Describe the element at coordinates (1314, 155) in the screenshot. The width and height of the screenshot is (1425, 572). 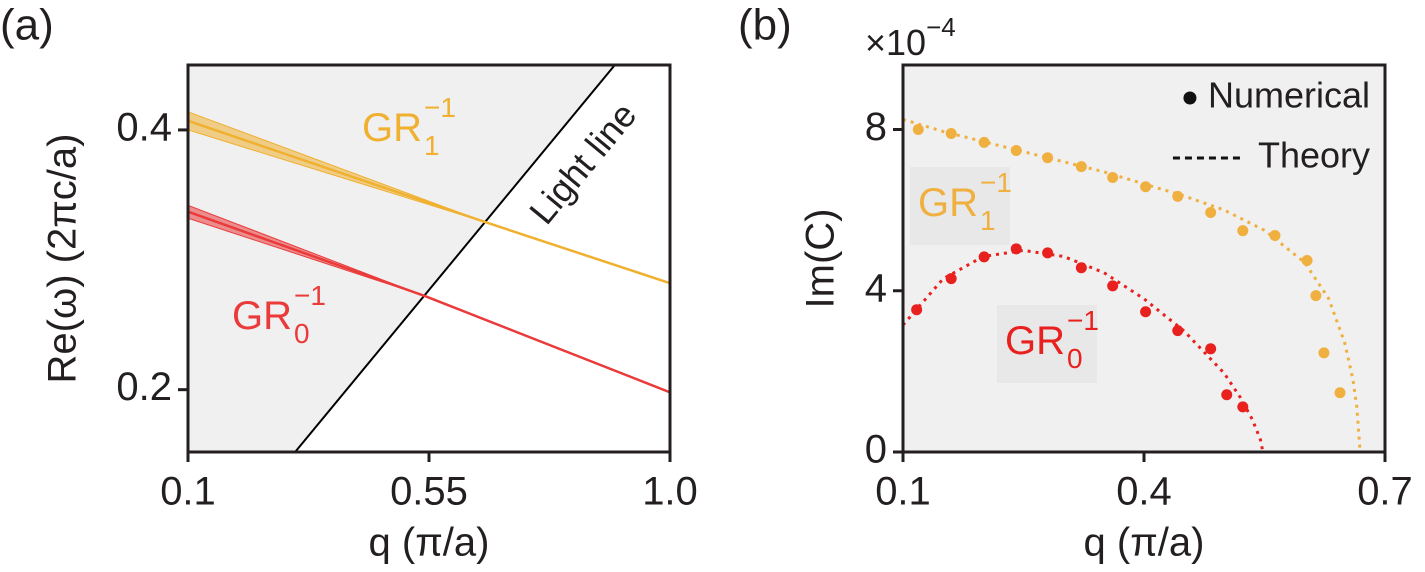
I see `legend-label: Theory` at that location.